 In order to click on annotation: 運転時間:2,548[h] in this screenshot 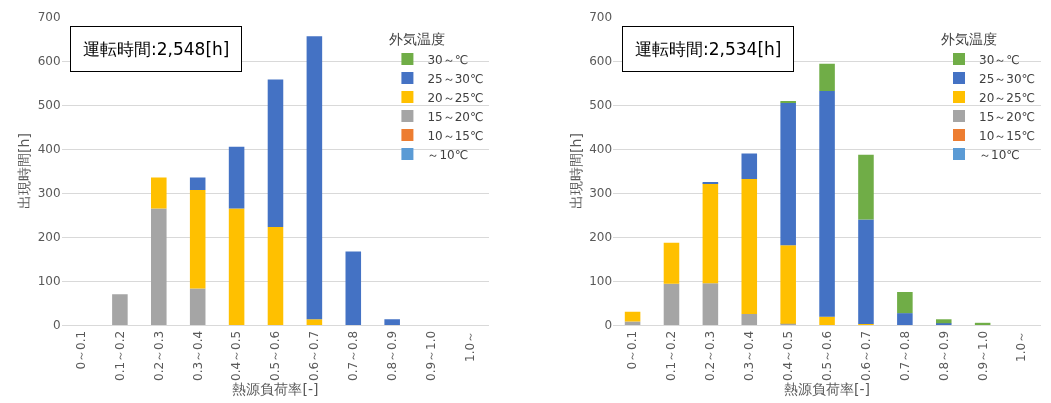, I will do `click(156, 49)`.